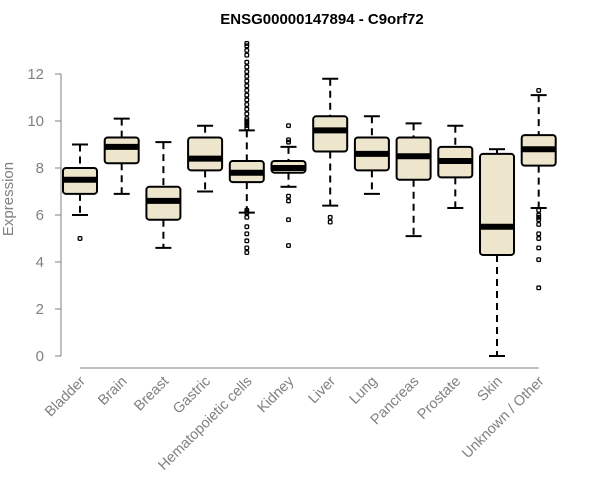 The width and height of the screenshot is (600, 500). What do you see at coordinates (163, 195) in the screenshot?
I see `box-breast` at bounding box center [163, 195].